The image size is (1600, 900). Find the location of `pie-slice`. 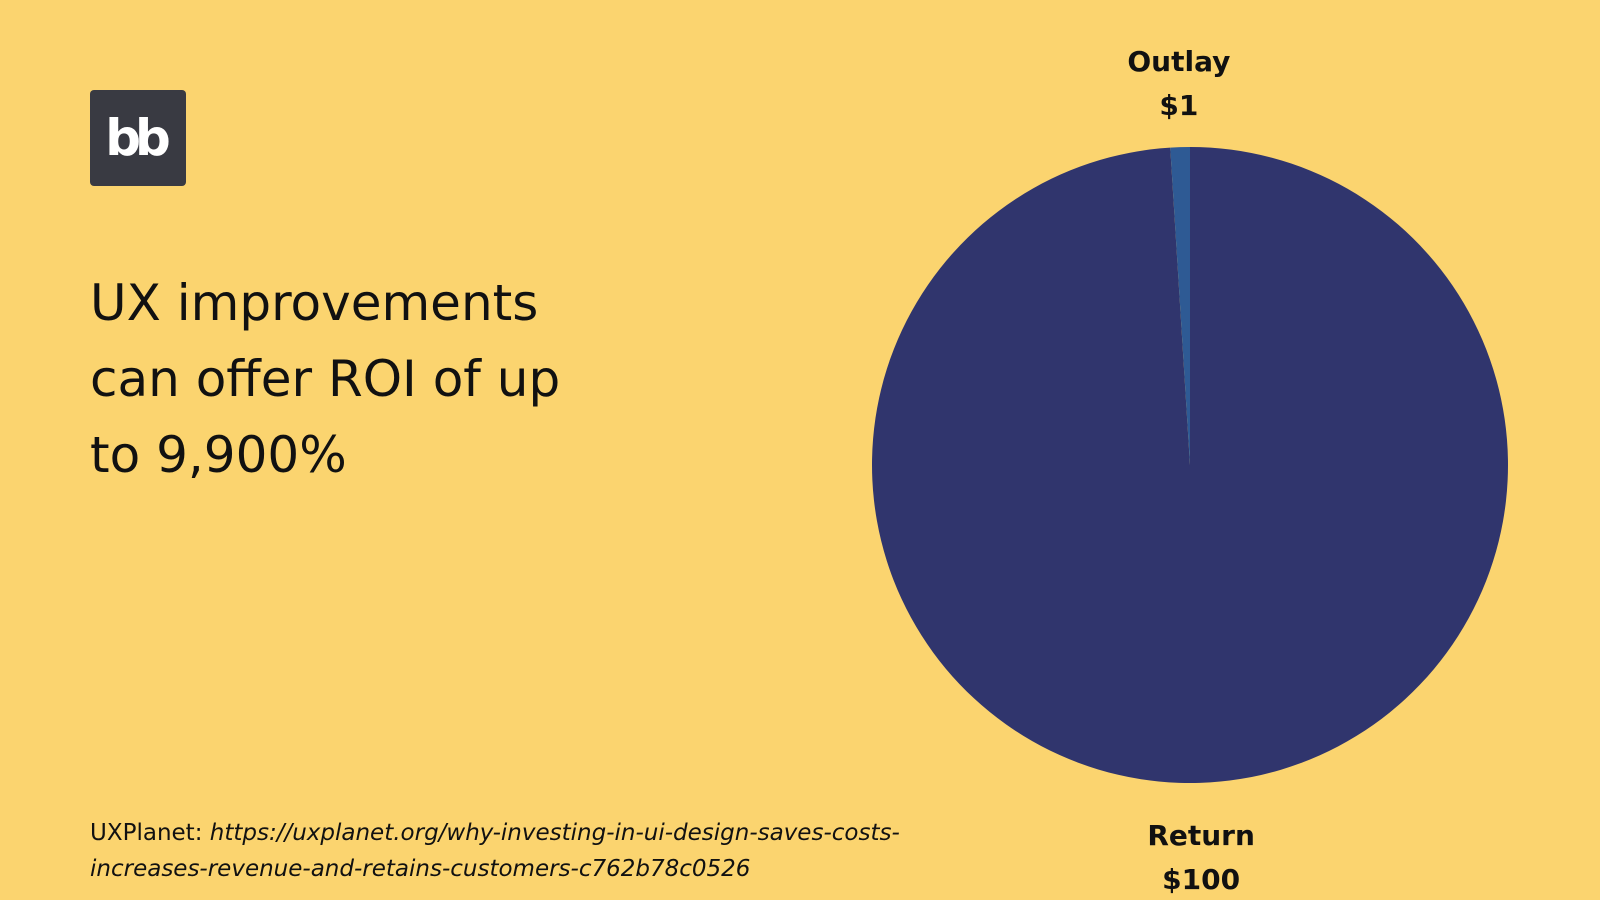

pie-slice is located at coordinates (1180, 306).